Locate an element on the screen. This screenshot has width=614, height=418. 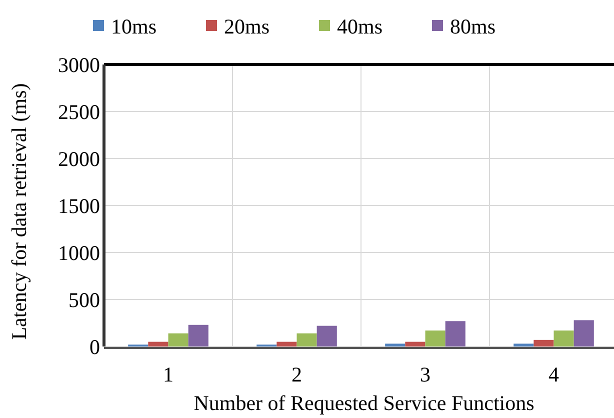
x-tick-label: 4 is located at coordinates (554, 374).